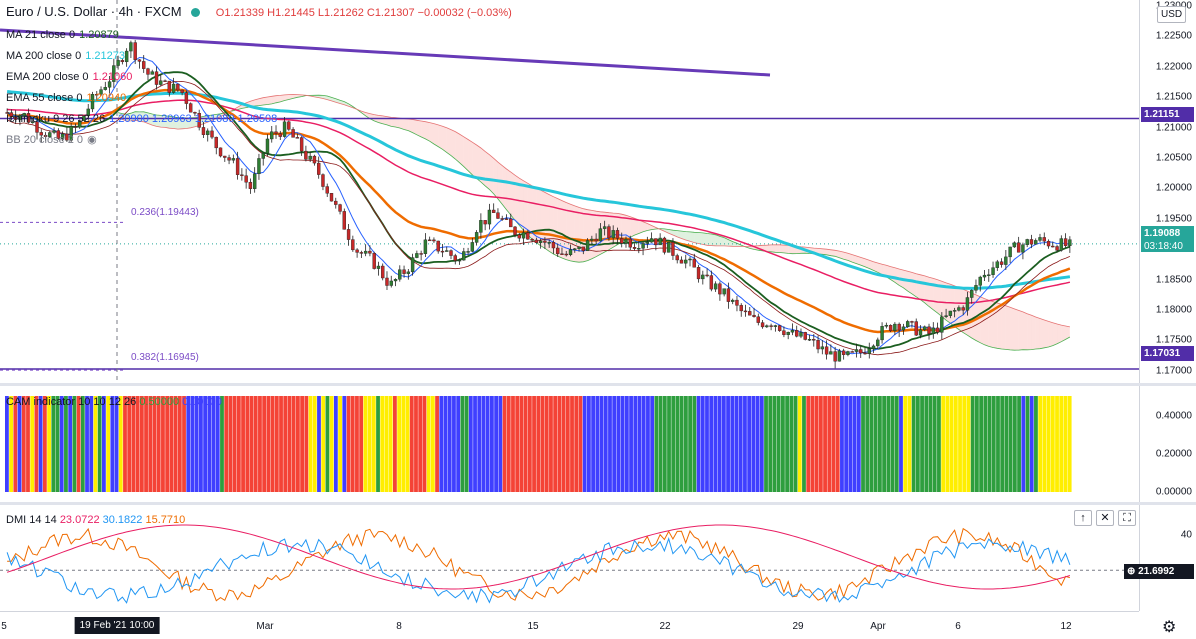 The height and width of the screenshot is (639, 1196). Describe the element at coordinates (1169, 627) in the screenshot. I see `settings-gear-icon: ⚙` at that location.